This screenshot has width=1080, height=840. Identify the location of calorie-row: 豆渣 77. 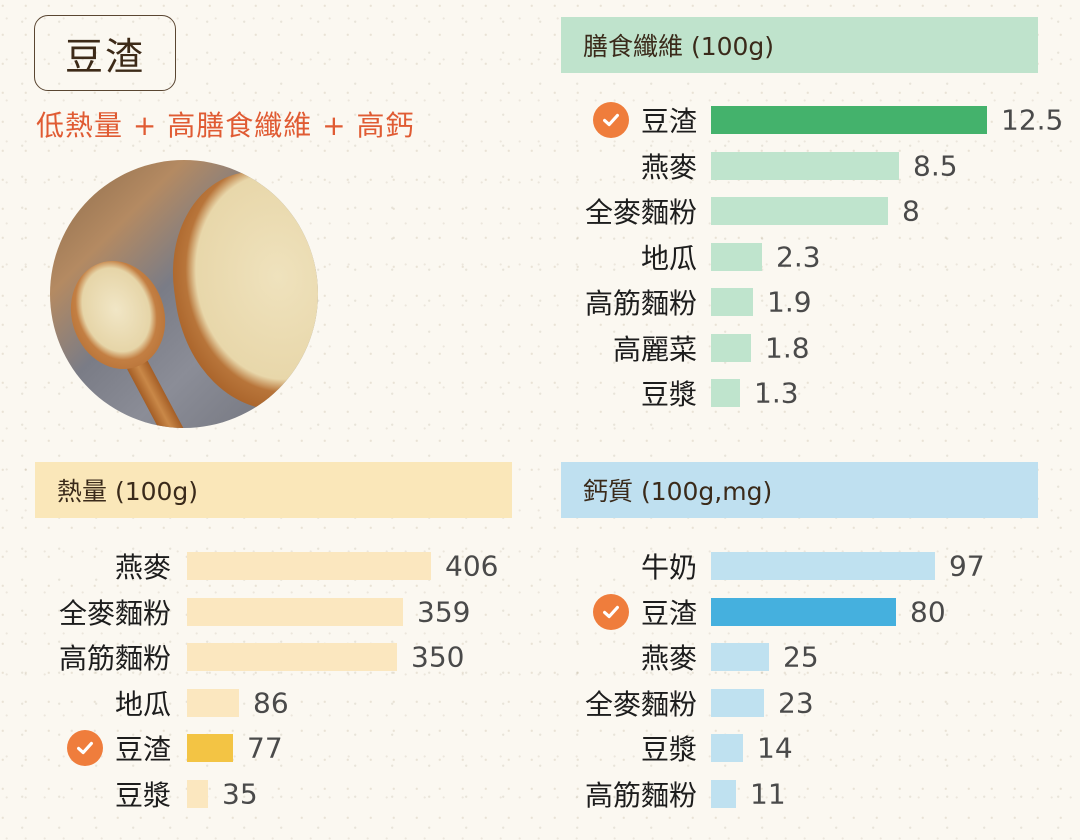
(540, 748).